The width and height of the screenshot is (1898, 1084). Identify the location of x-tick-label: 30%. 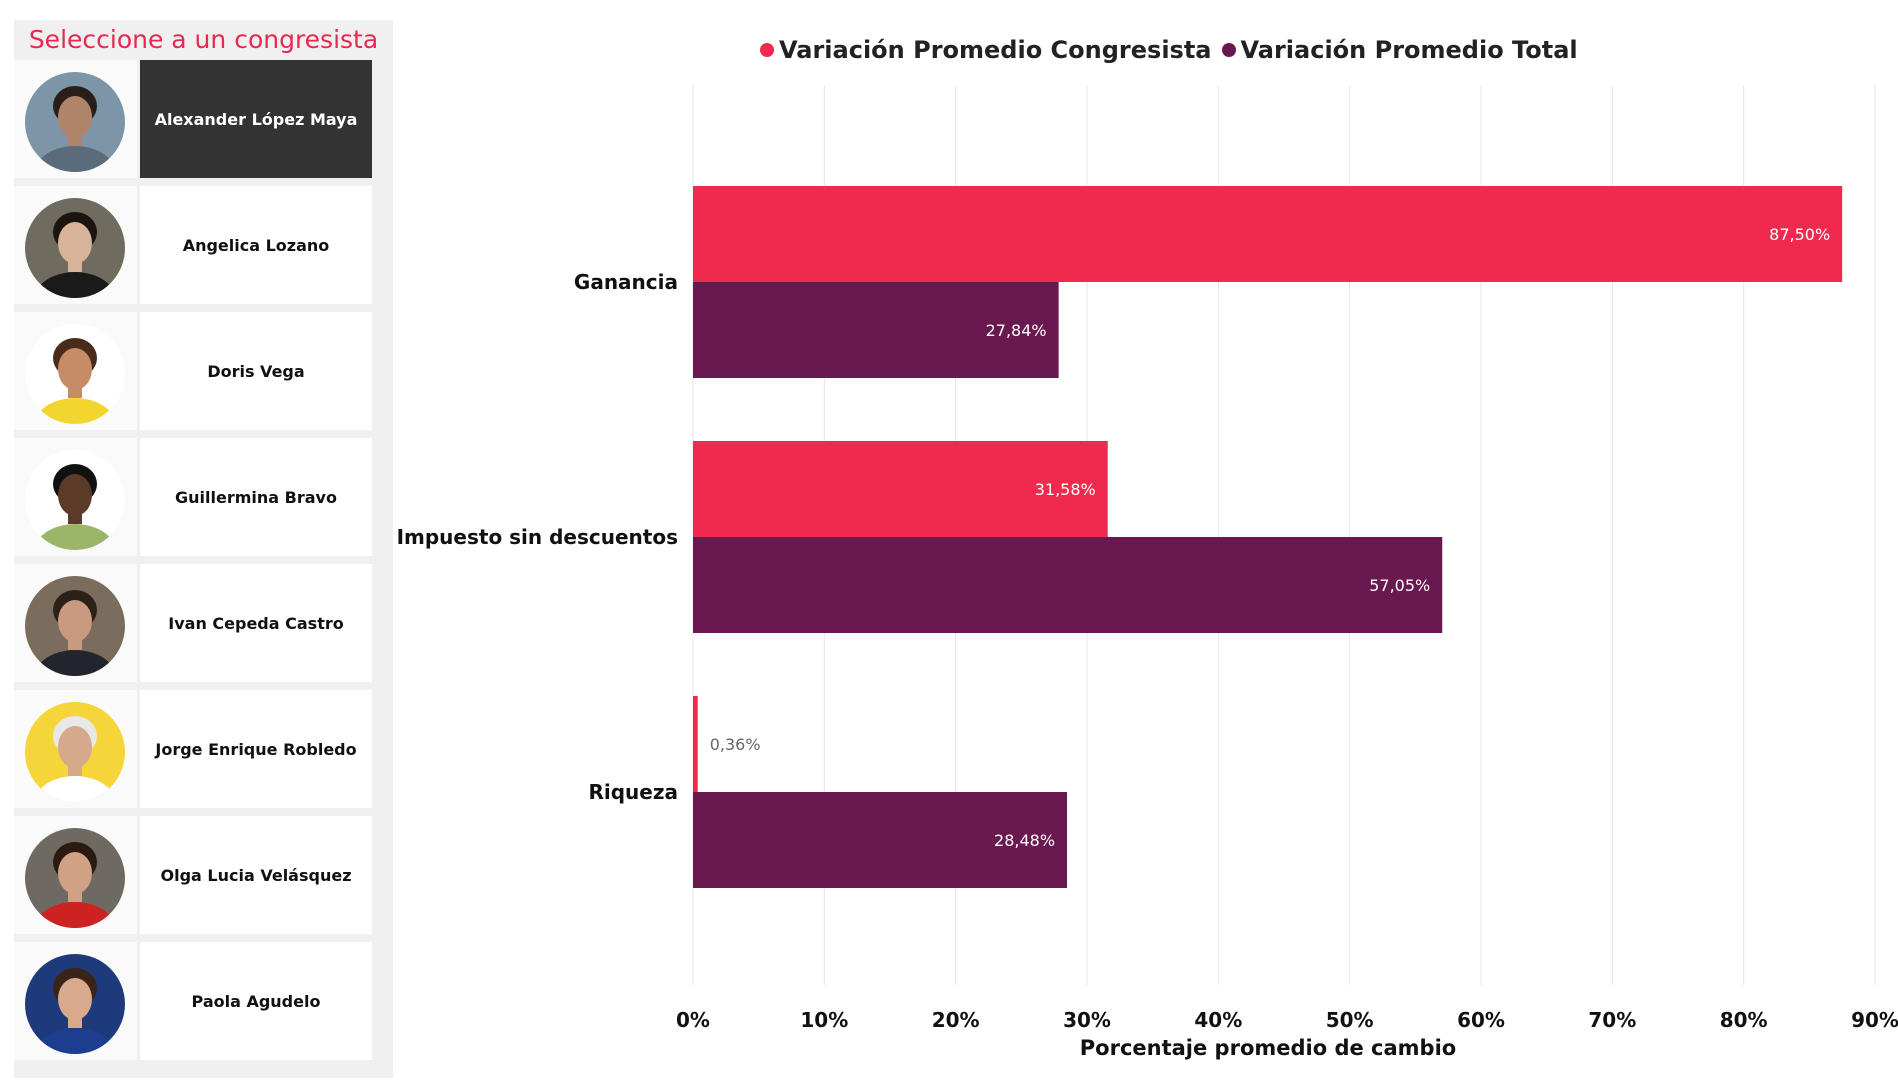
(1087, 1020).